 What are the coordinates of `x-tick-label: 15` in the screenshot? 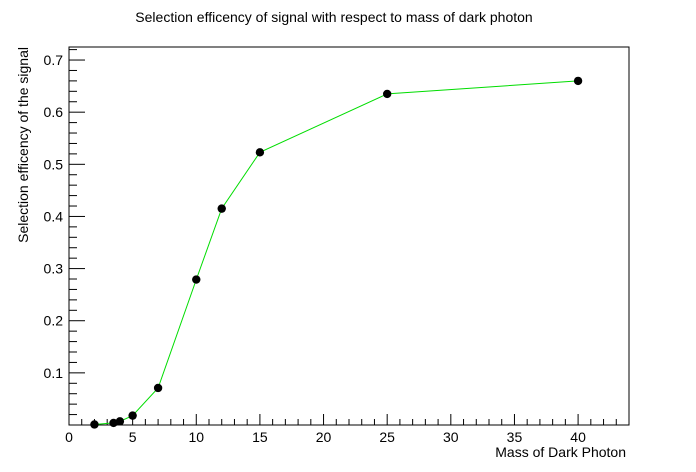 It's located at (260, 437).